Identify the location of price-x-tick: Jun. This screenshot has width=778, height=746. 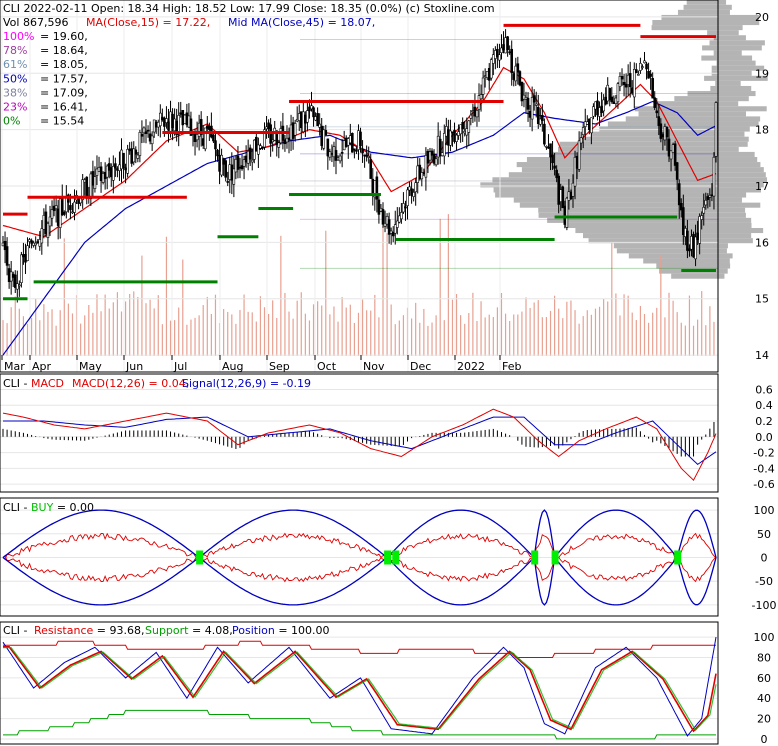
(134, 366).